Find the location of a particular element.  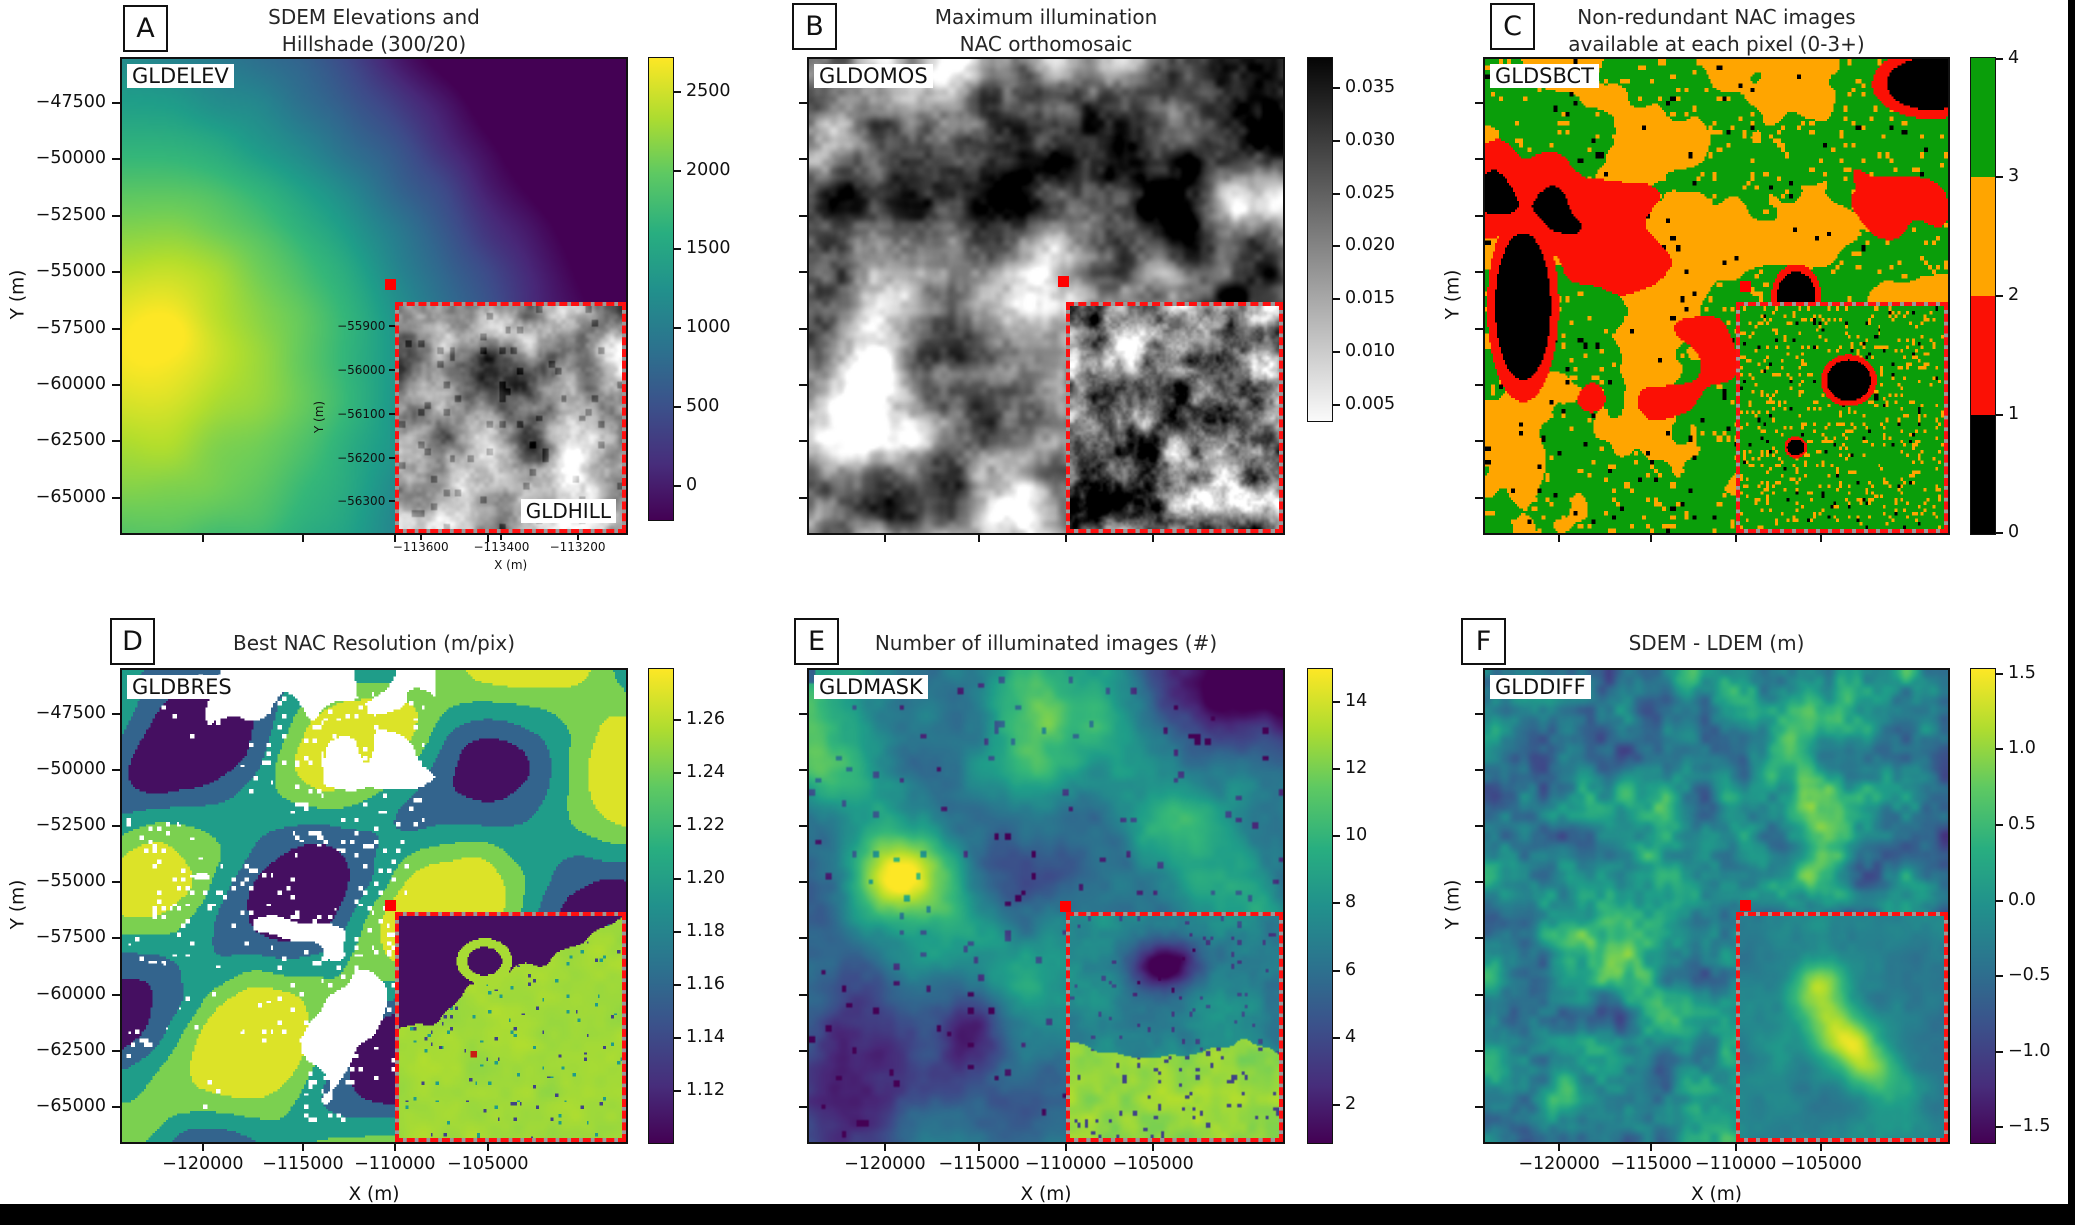

x-tick-label: −120000 is located at coordinates (1559, 1164).